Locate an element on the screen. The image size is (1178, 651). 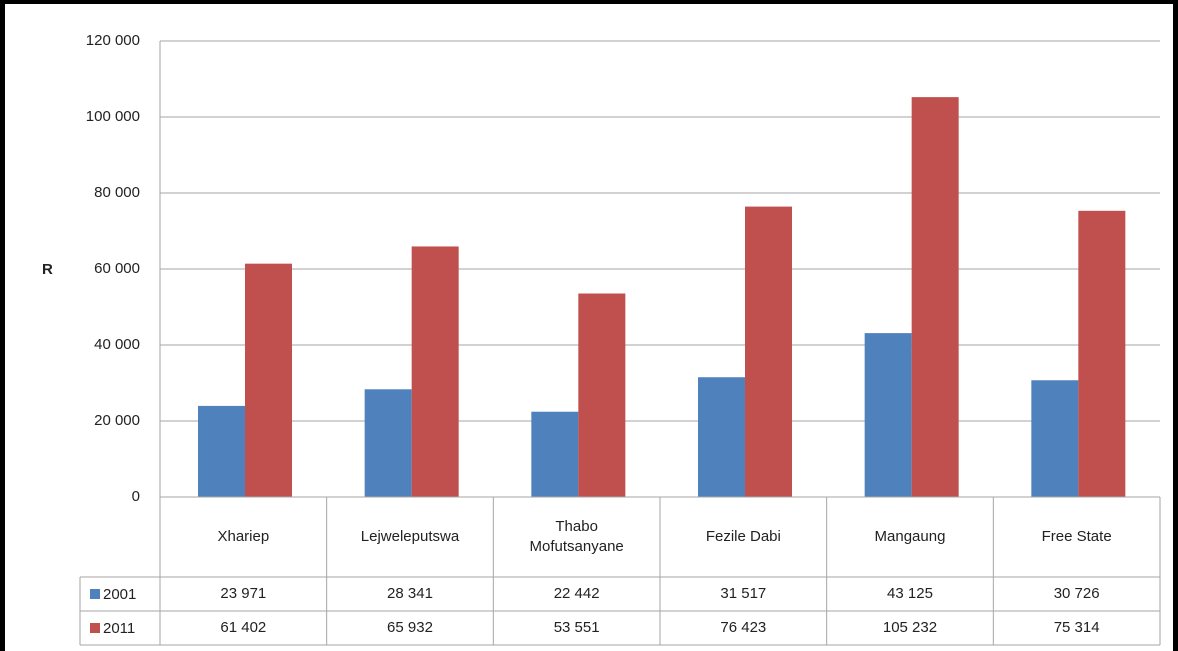
category-label-text: Fezile Dabi is located at coordinates (743, 536).